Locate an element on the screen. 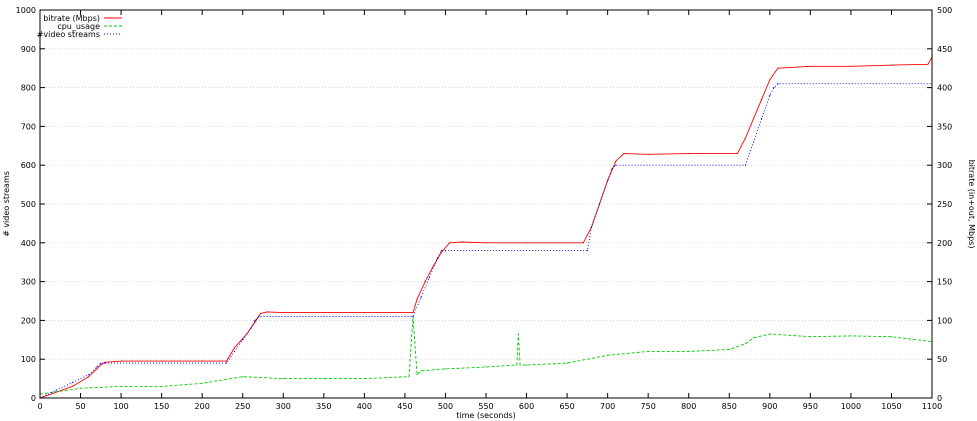 The width and height of the screenshot is (977, 421). x-tick-label: 550 is located at coordinates (485, 406).